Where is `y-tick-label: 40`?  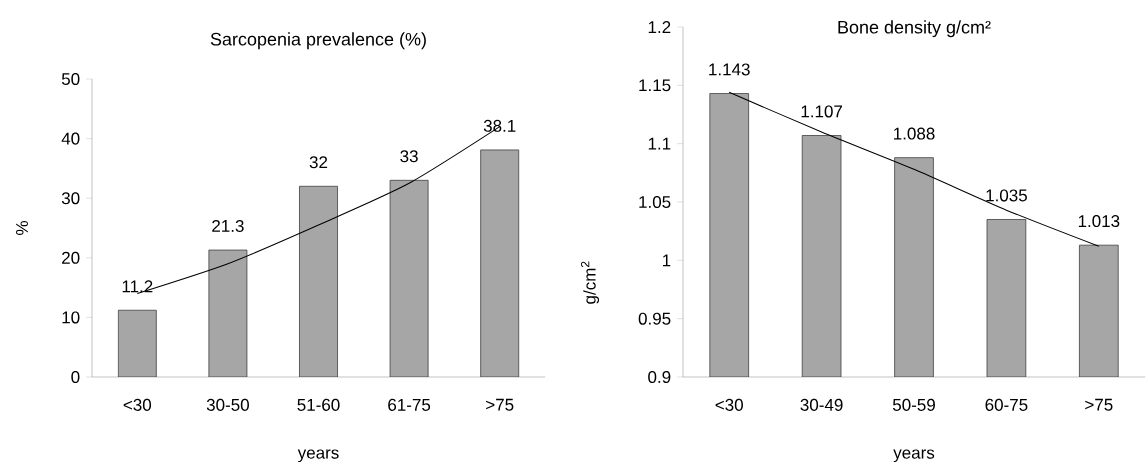
y-tick-label: 40 is located at coordinates (70, 138).